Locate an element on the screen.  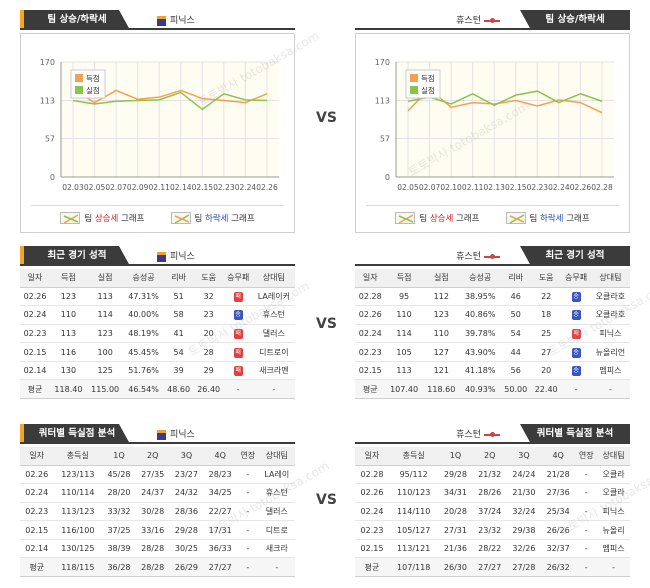
trend-header-right: 휴스턴 팀 상승/하락세 is located at coordinates (492, 20).